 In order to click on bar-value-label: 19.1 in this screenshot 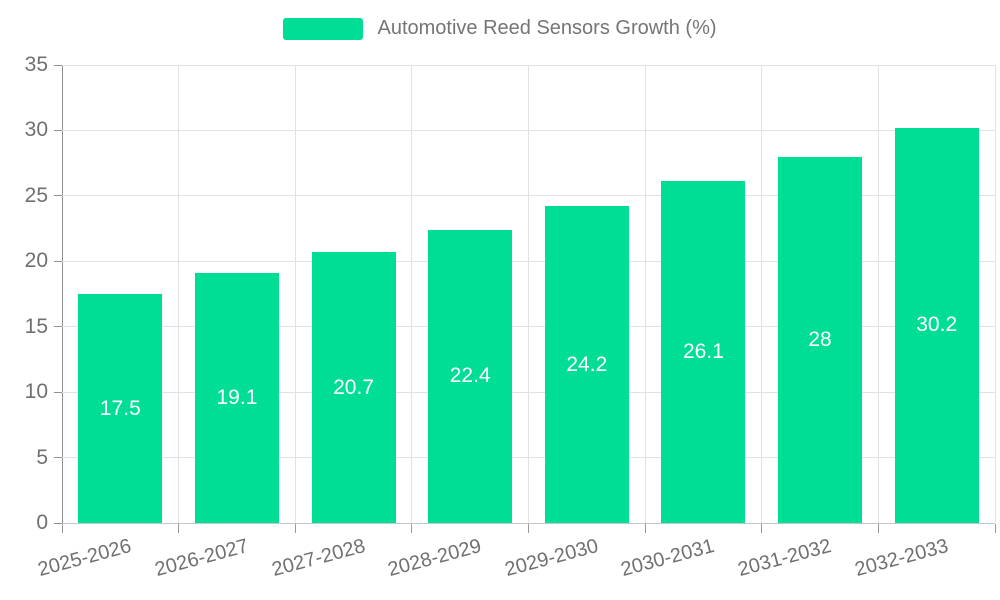, I will do `click(237, 398)`.